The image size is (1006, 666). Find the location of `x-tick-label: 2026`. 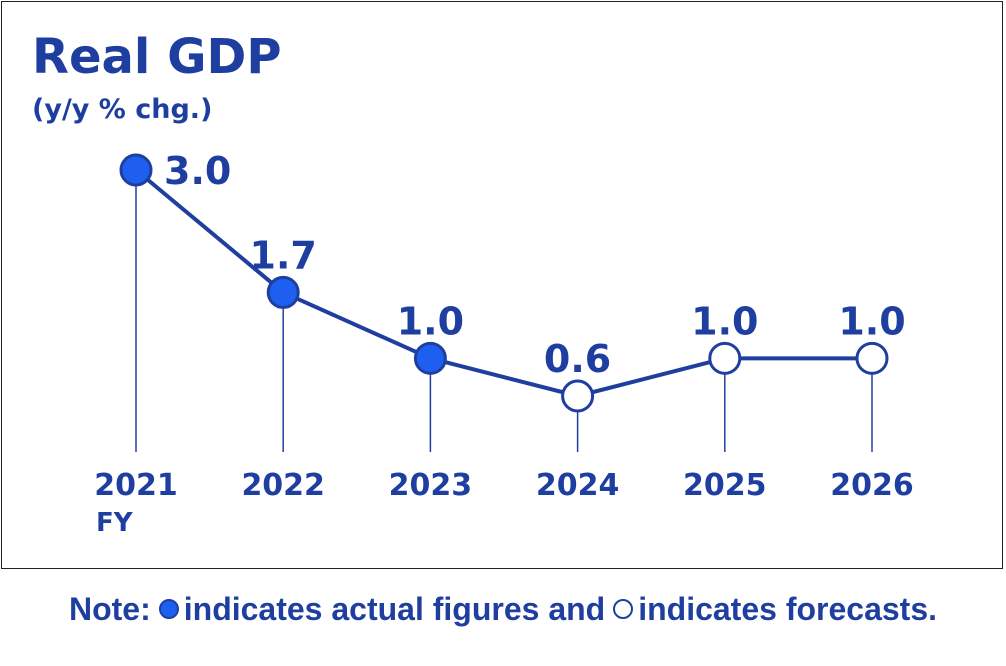

x-tick-label: 2026 is located at coordinates (872, 485).